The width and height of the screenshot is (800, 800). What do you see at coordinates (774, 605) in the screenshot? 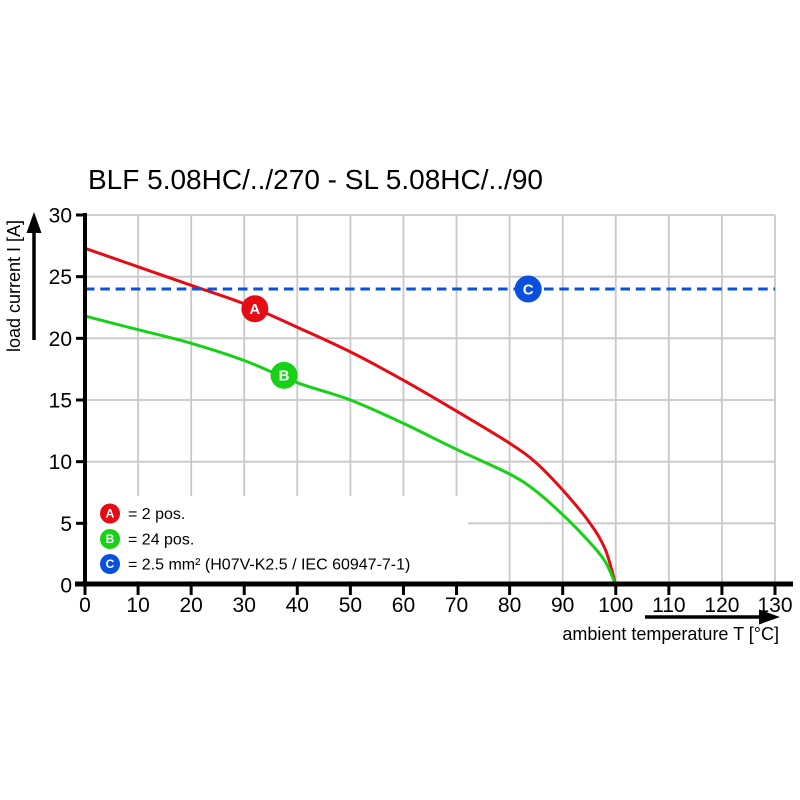
I see `x-tick-label: 130` at bounding box center [774, 605].